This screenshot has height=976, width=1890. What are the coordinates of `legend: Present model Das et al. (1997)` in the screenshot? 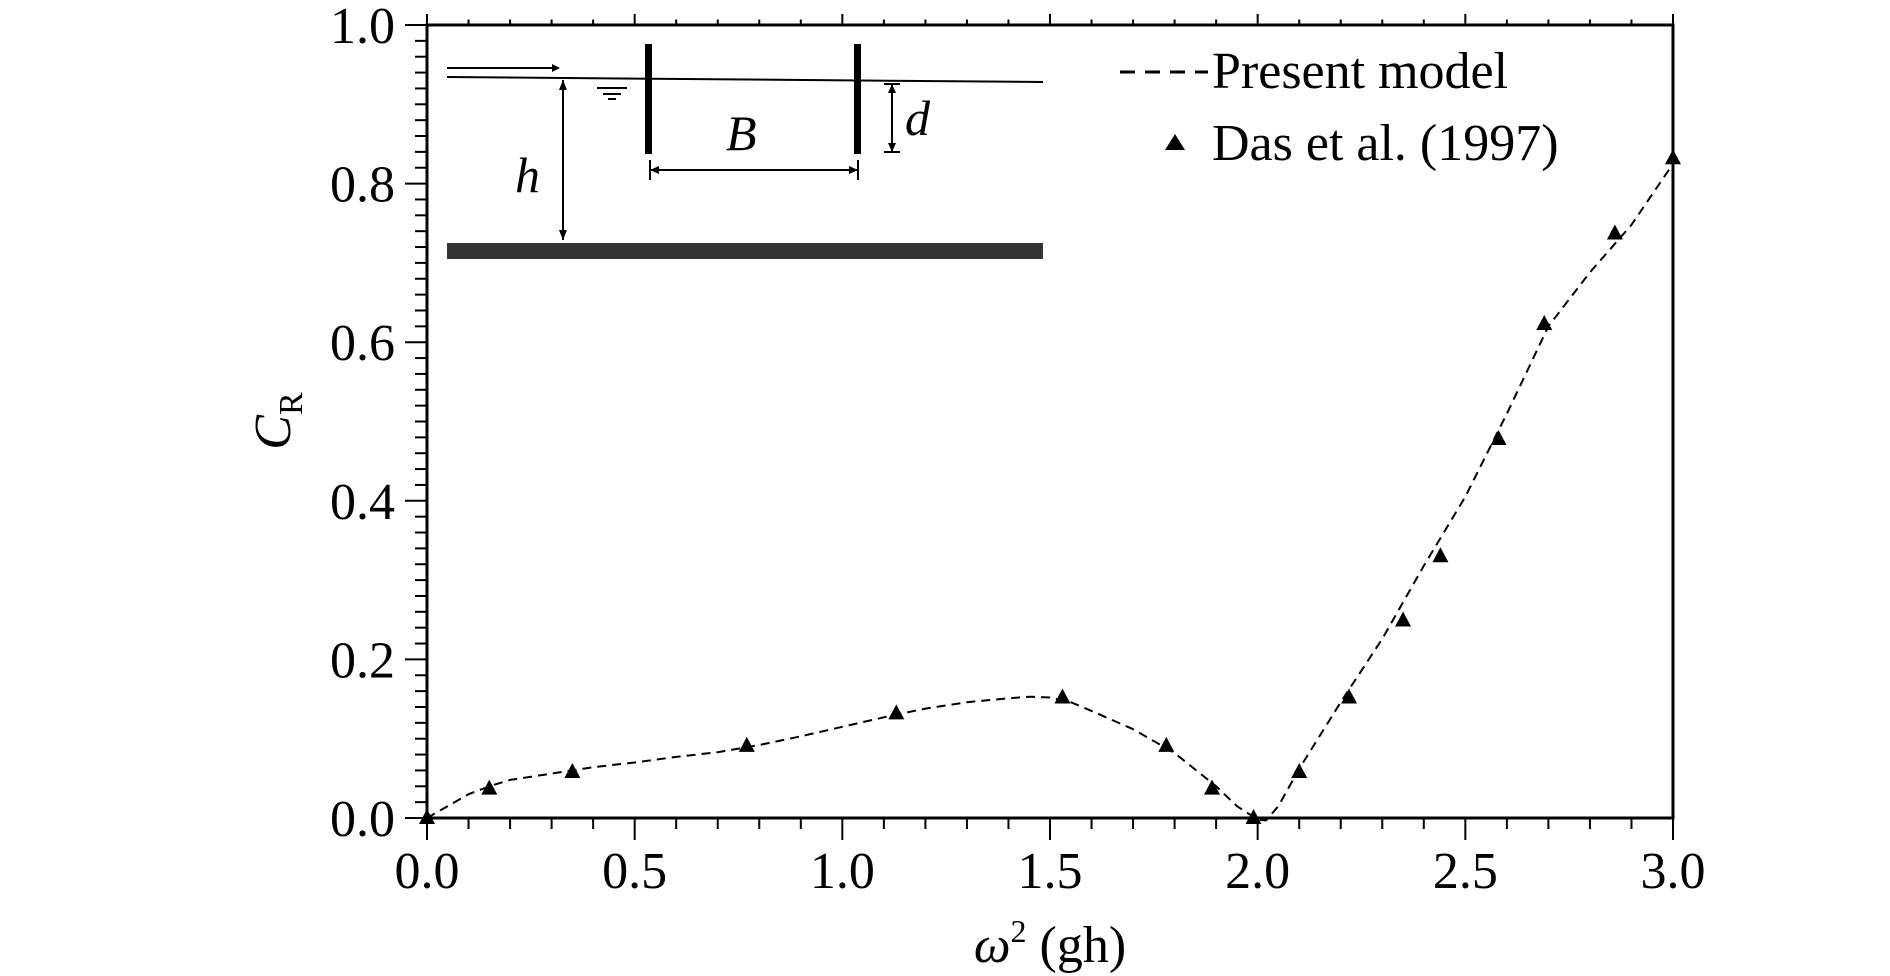 It's located at (1339, 107).